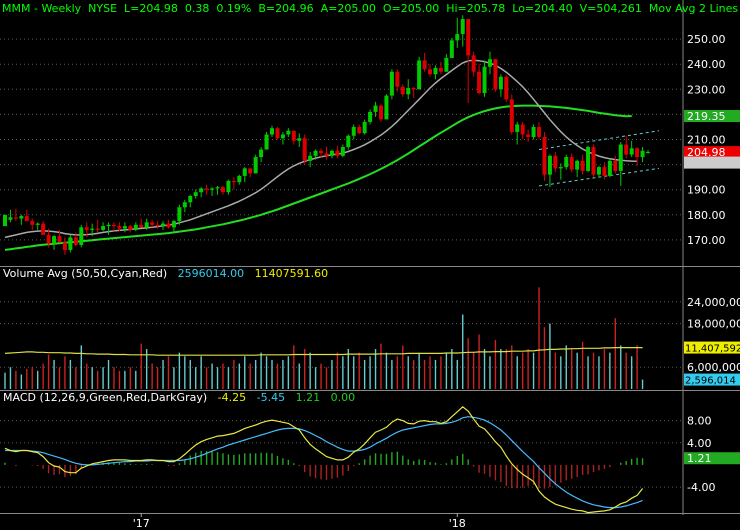 The width and height of the screenshot is (740, 530). Describe the element at coordinates (699, 443) in the screenshot. I see `macd-tick-label: 4.00` at that location.